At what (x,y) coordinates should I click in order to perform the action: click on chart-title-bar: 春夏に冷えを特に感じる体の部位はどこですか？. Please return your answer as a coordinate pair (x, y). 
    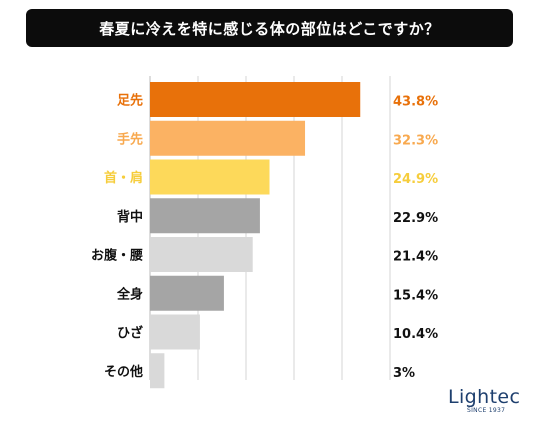
    Looking at the image, I should click on (269, 28).